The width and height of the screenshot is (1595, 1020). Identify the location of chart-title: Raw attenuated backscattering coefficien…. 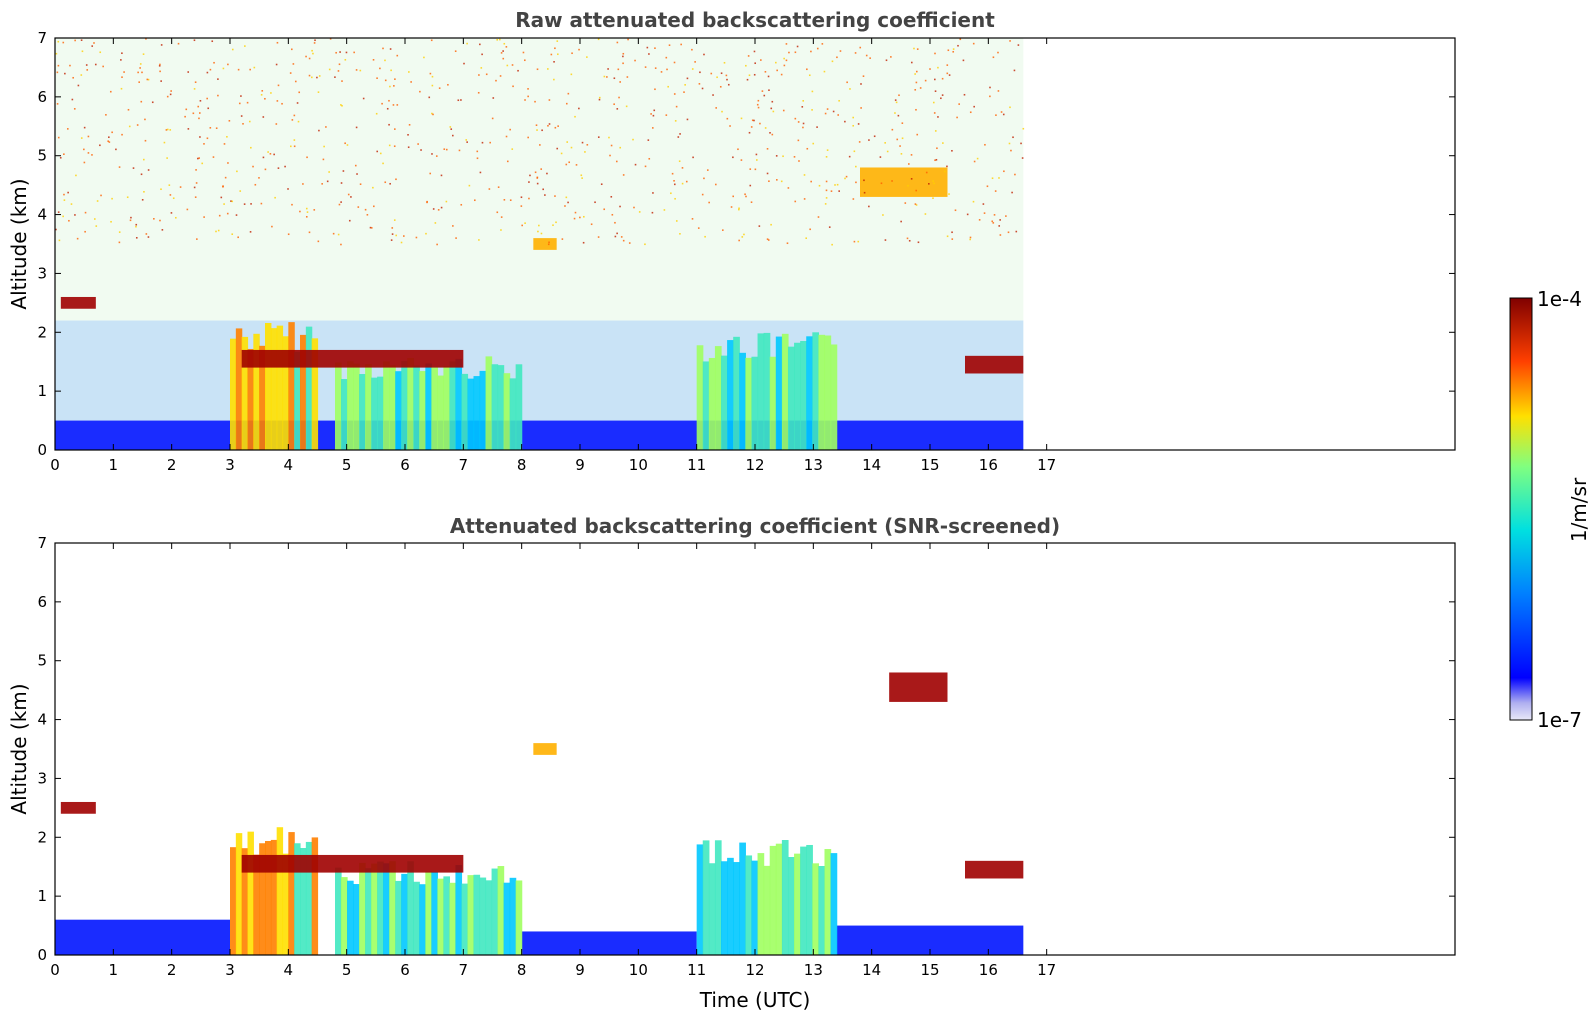
(755, 20).